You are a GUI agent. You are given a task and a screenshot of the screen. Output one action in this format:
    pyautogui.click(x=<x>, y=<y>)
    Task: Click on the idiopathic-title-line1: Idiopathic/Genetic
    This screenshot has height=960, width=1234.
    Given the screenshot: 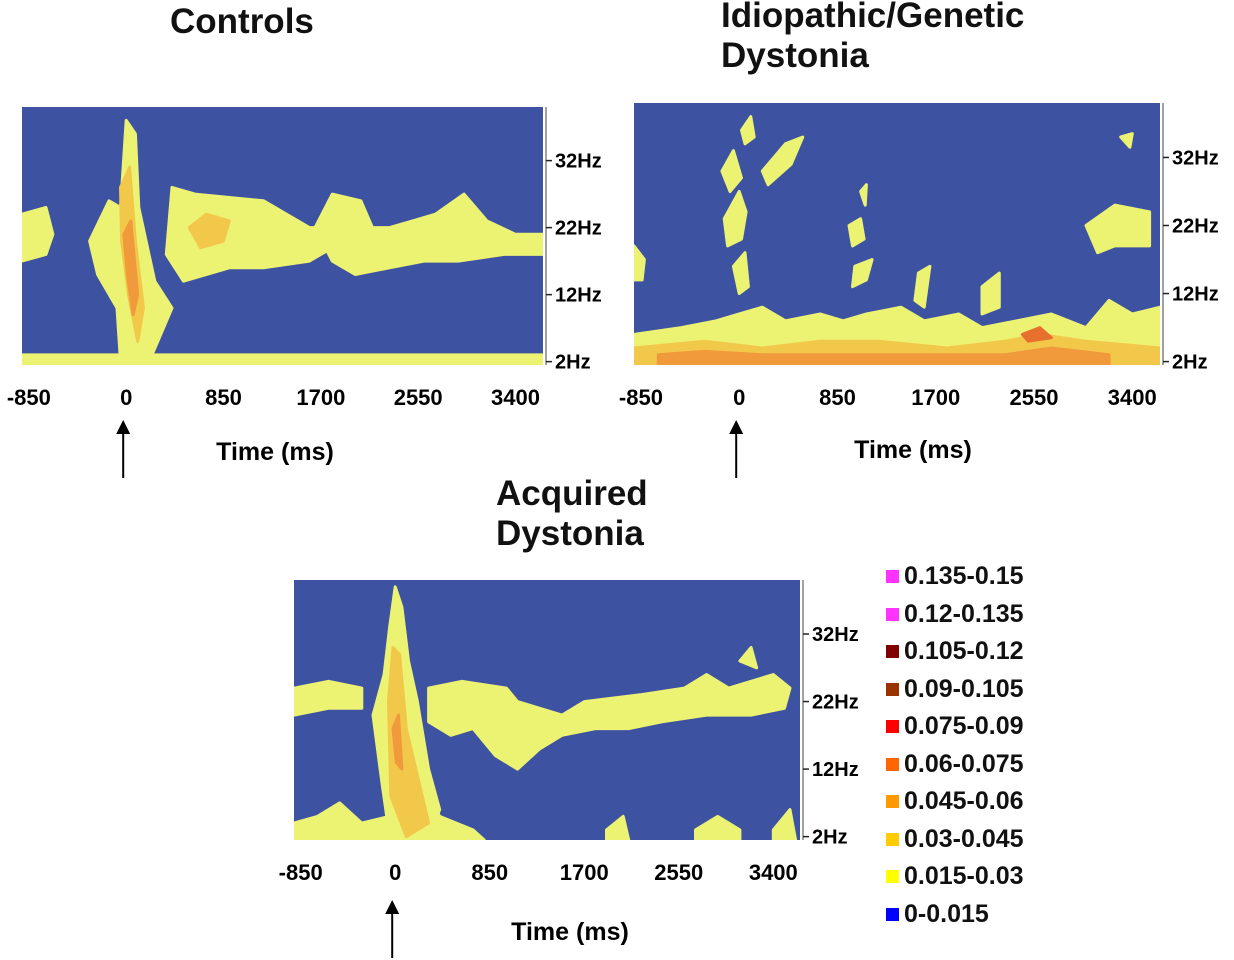 What is the action you would take?
    pyautogui.click(x=873, y=17)
    